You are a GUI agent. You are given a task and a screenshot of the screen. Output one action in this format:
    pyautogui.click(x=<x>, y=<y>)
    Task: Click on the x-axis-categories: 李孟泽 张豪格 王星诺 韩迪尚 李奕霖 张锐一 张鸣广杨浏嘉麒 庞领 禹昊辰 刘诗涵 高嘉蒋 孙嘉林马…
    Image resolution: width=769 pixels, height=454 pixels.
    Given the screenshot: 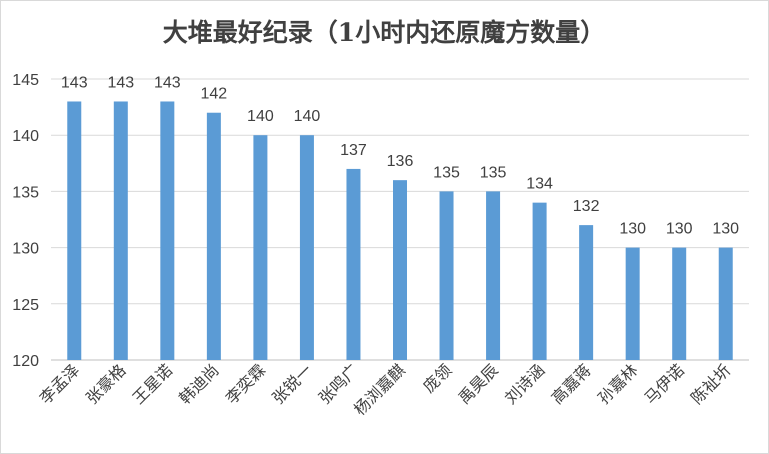 What is the action you would take?
    pyautogui.click(x=385, y=389)
    